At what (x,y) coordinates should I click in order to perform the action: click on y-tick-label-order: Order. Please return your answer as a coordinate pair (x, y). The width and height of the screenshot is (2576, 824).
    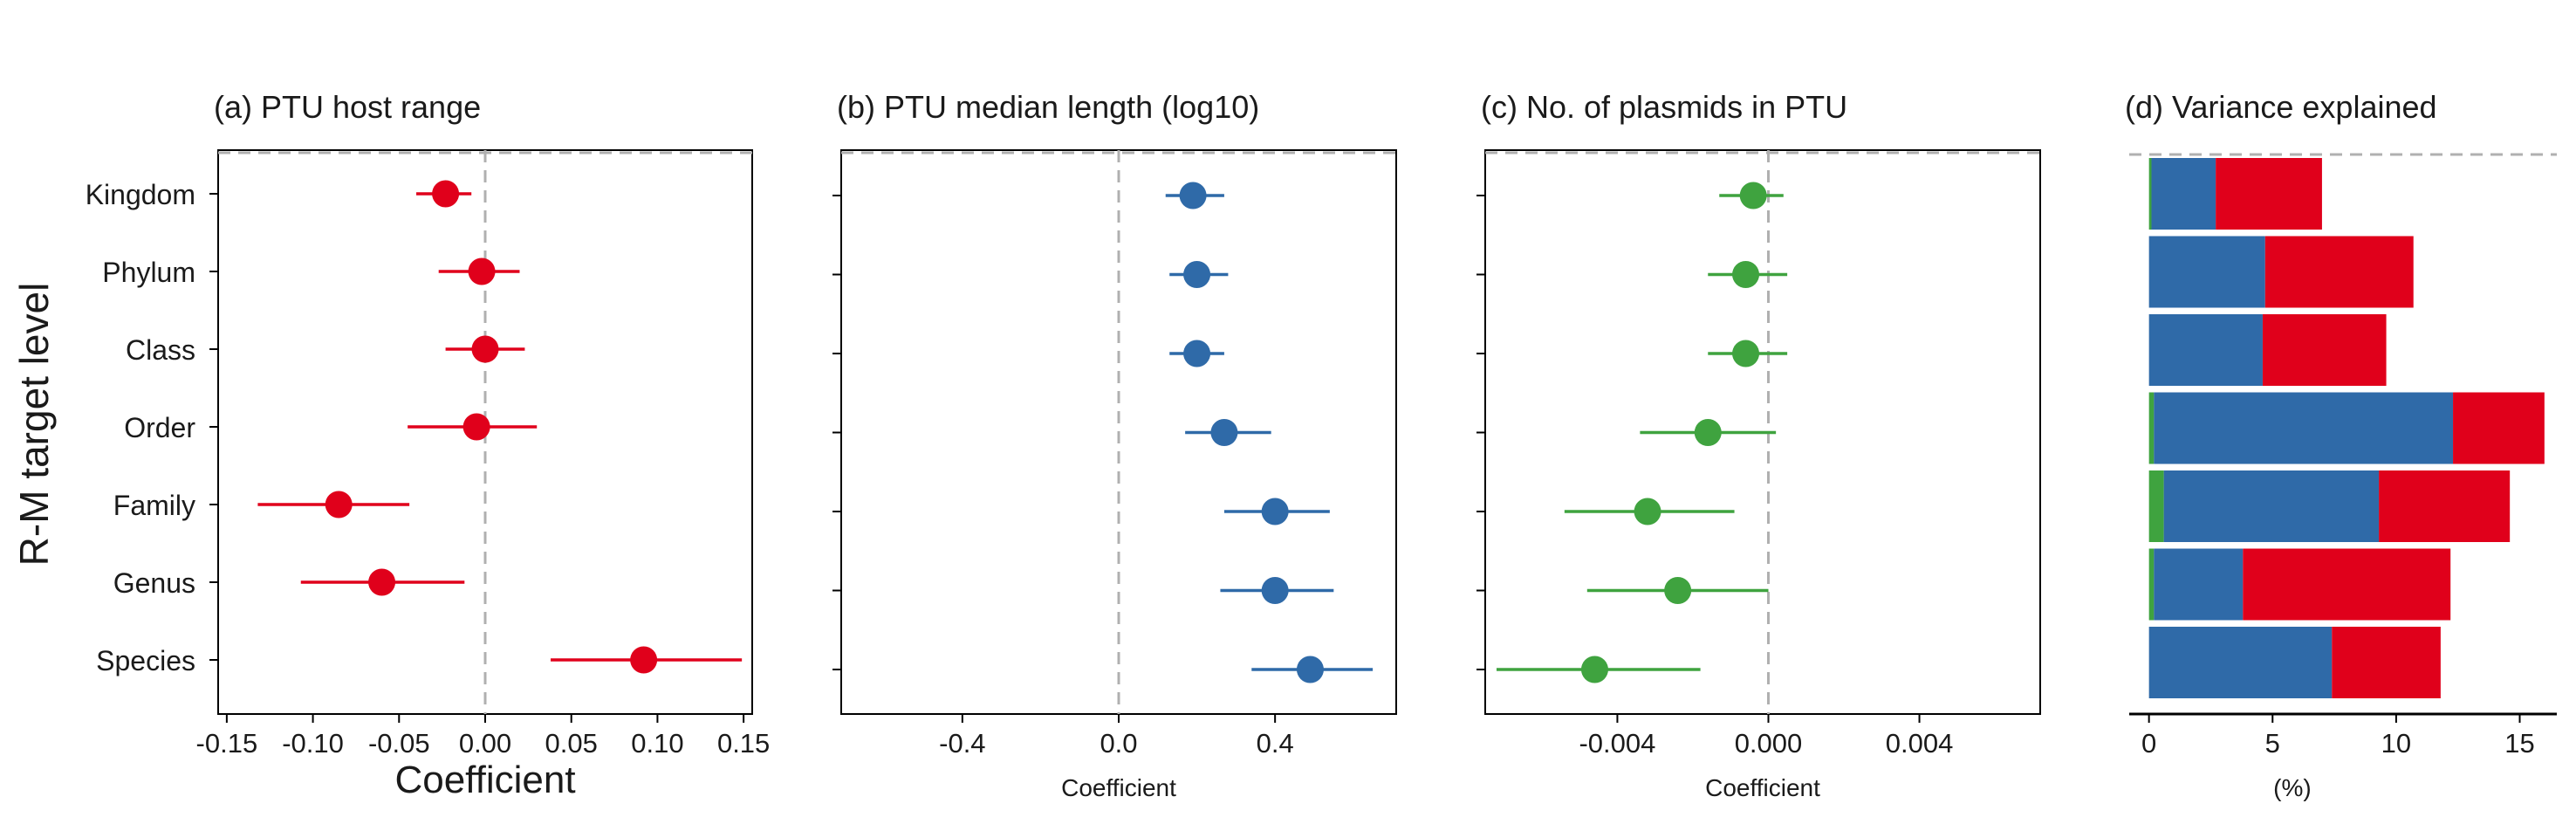
    Looking at the image, I should click on (160, 427).